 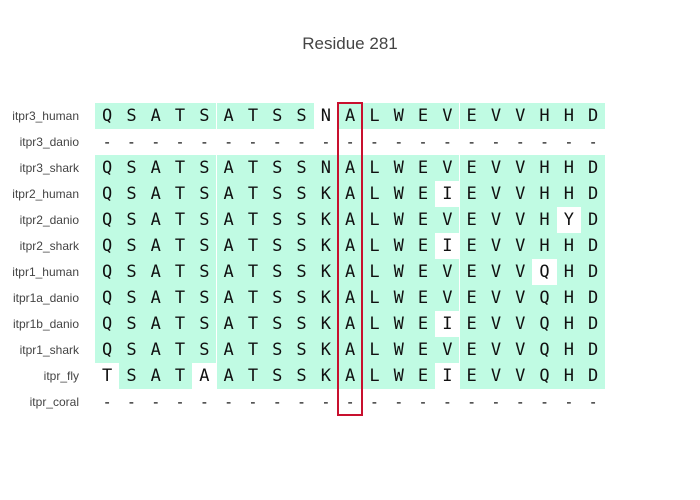 I want to click on alignment-row: itpr3_danio - - - - - - - - - - - - - - - - - - - - -, so click(x=350, y=142).